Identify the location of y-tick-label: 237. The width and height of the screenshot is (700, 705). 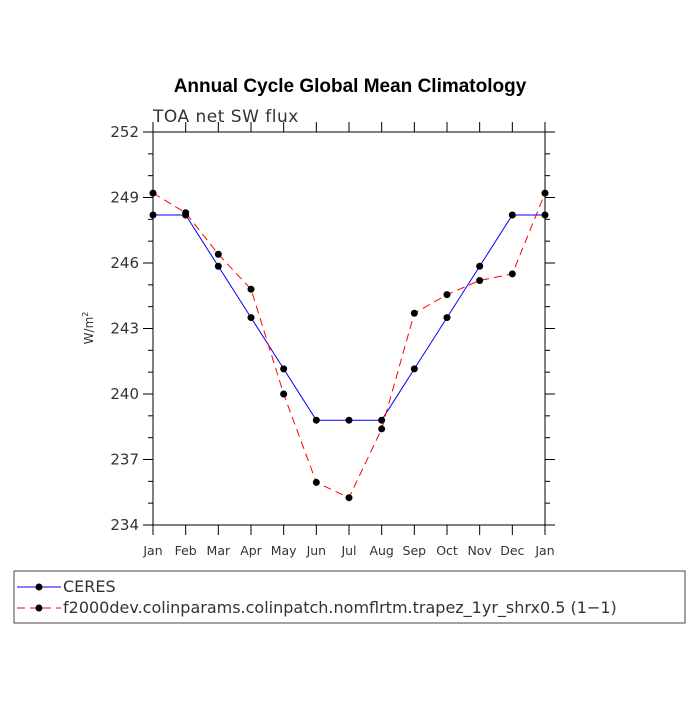
(124, 460).